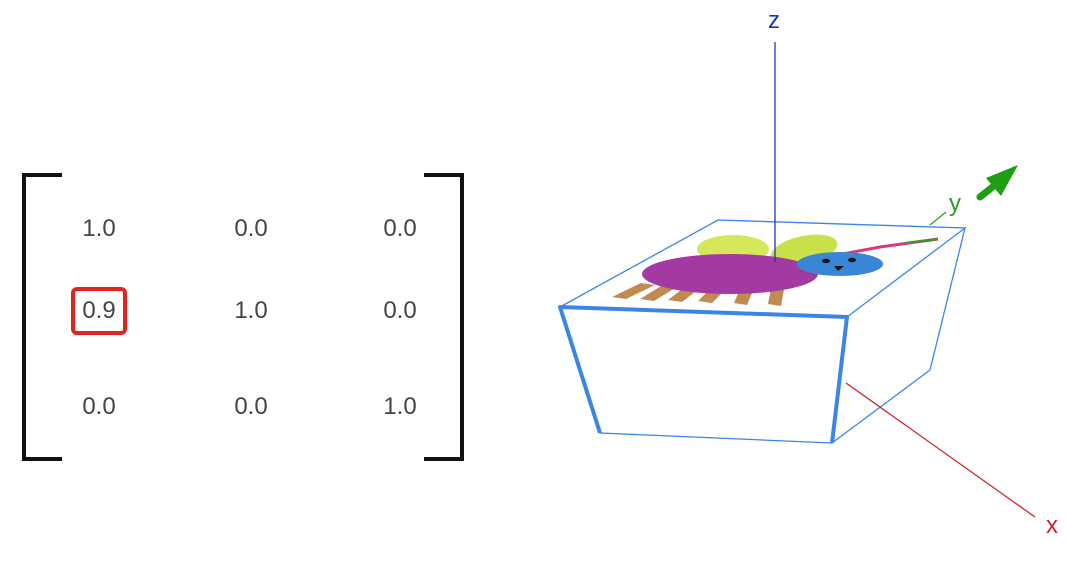 The image size is (1066, 573). What do you see at coordinates (774, 134) in the screenshot?
I see `z-axis: z` at bounding box center [774, 134].